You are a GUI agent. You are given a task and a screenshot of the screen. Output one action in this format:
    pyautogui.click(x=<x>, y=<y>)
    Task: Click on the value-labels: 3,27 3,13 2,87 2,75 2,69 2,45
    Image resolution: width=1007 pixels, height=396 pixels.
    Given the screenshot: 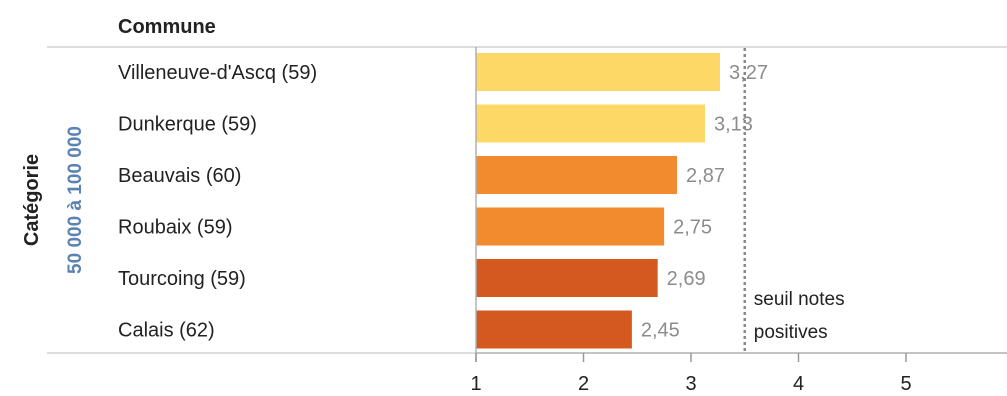 What is the action you would take?
    pyautogui.click(x=704, y=202)
    